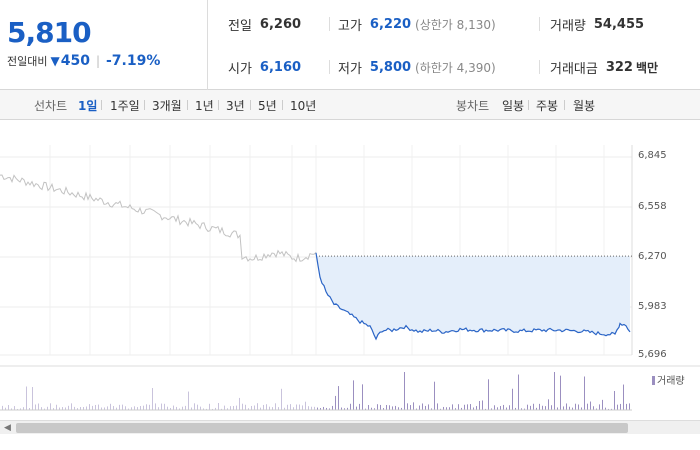 Image resolution: width=700 pixels, height=450 pixels. Describe the element at coordinates (267, 106) in the screenshot. I see `tab-5year: 5년` at that location.